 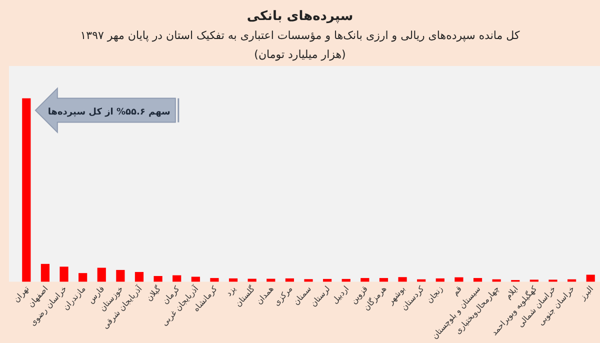 What do you see at coordinates (21, 294) in the screenshot?
I see `x-tick-label: تهران` at bounding box center [21, 294].